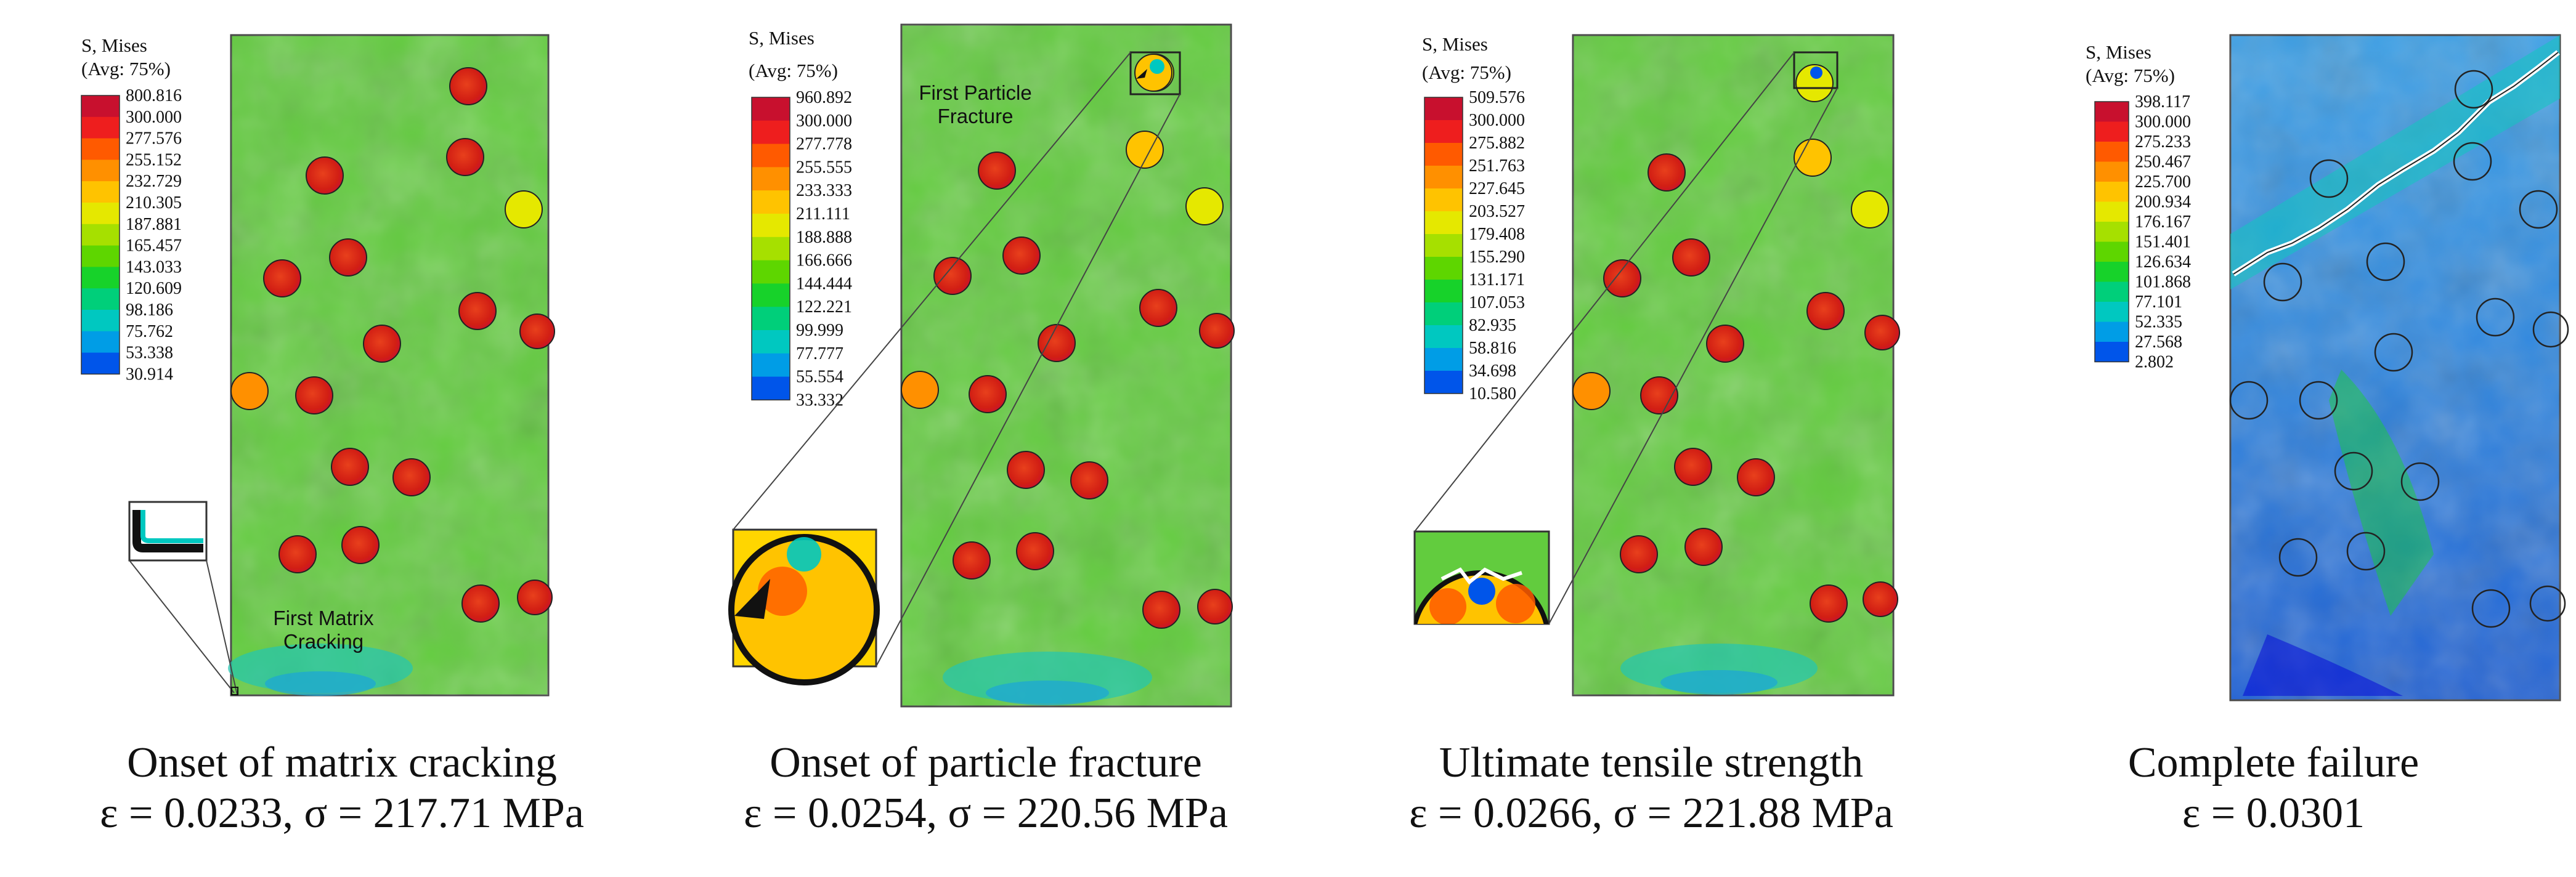 Image resolution: width=2576 pixels, height=877 pixels. What do you see at coordinates (1141, 74) in the screenshot?
I see `fracture-arrow` at bounding box center [1141, 74].